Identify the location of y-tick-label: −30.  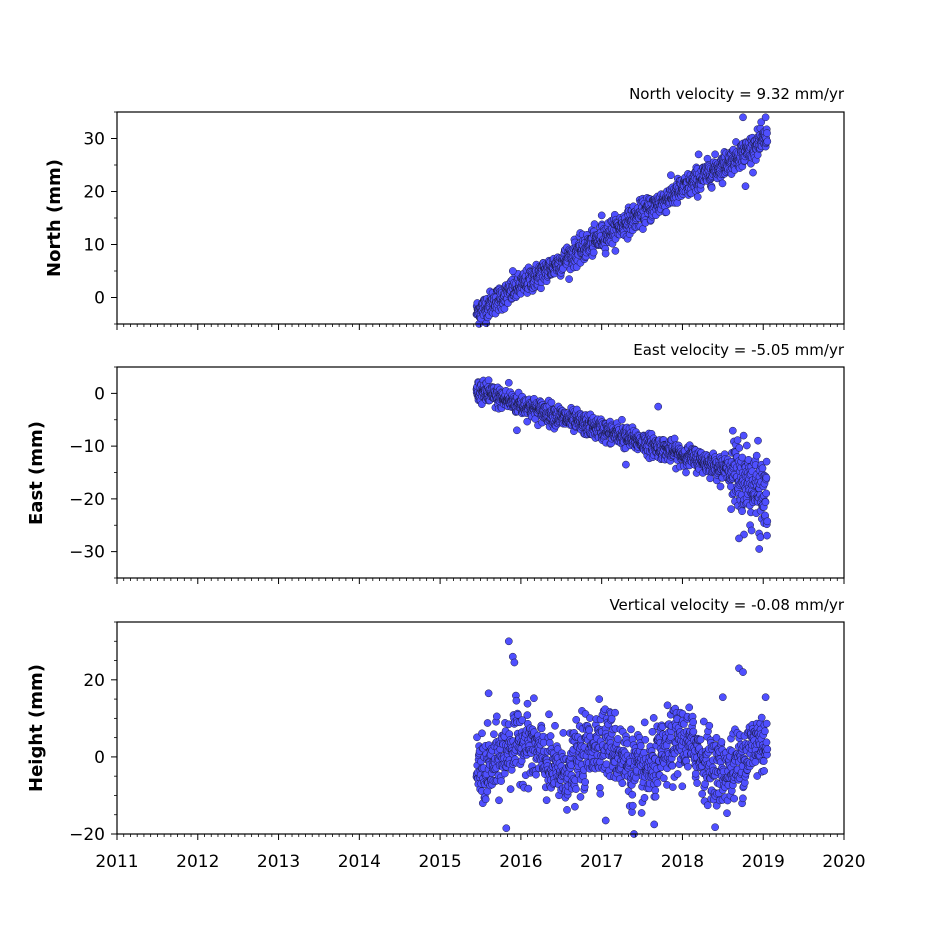
(87, 553).